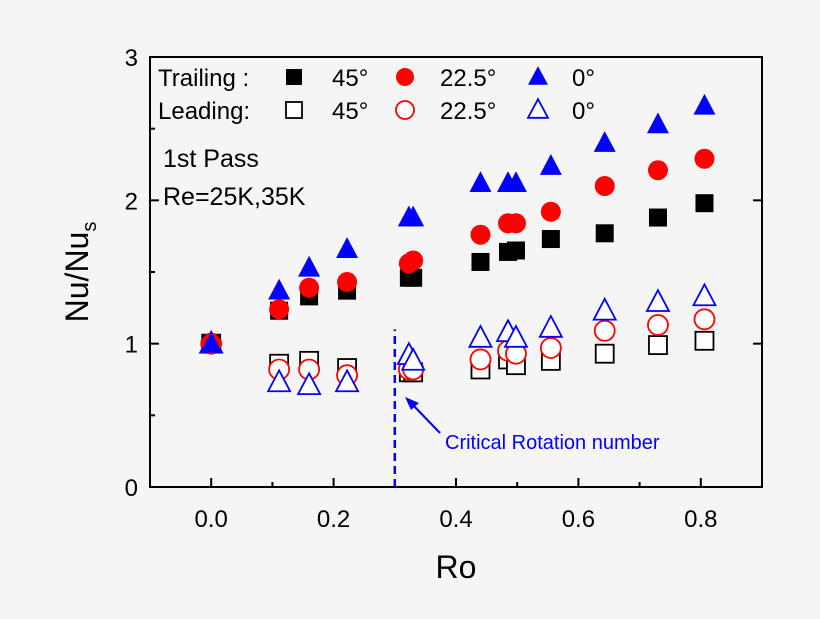  Describe the element at coordinates (426, 418) in the screenshot. I see `annotation-arrow-line` at that location.